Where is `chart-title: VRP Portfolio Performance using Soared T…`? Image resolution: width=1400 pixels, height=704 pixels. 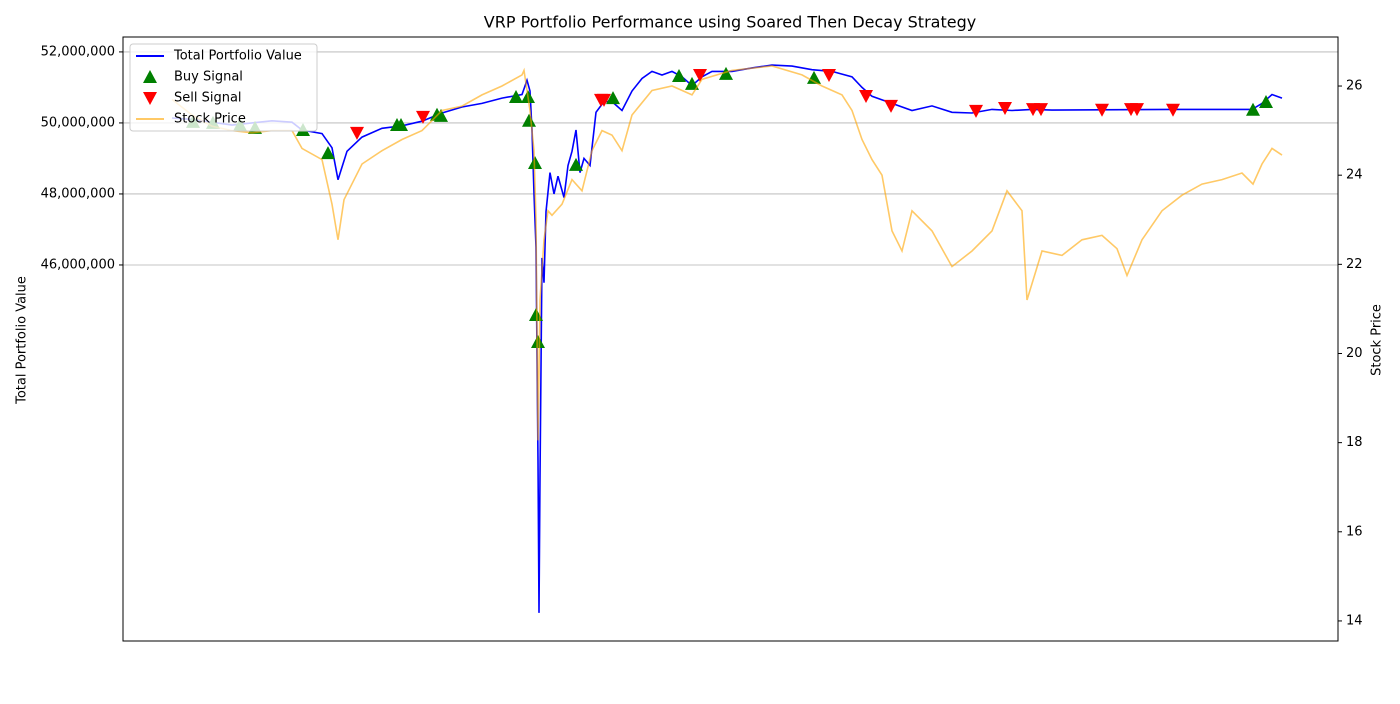 chart-title: VRP Portfolio Performance using Soared T… is located at coordinates (730, 22).